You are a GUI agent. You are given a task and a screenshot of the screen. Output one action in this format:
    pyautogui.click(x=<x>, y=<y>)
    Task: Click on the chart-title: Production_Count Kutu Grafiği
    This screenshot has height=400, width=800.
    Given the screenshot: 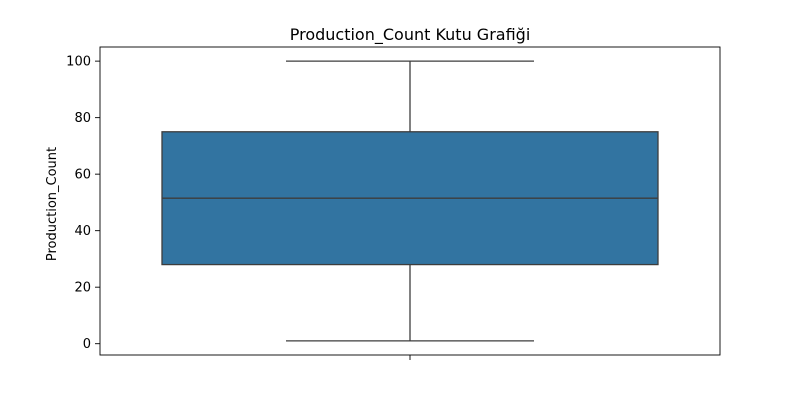 What is the action you would take?
    pyautogui.click(x=410, y=35)
    